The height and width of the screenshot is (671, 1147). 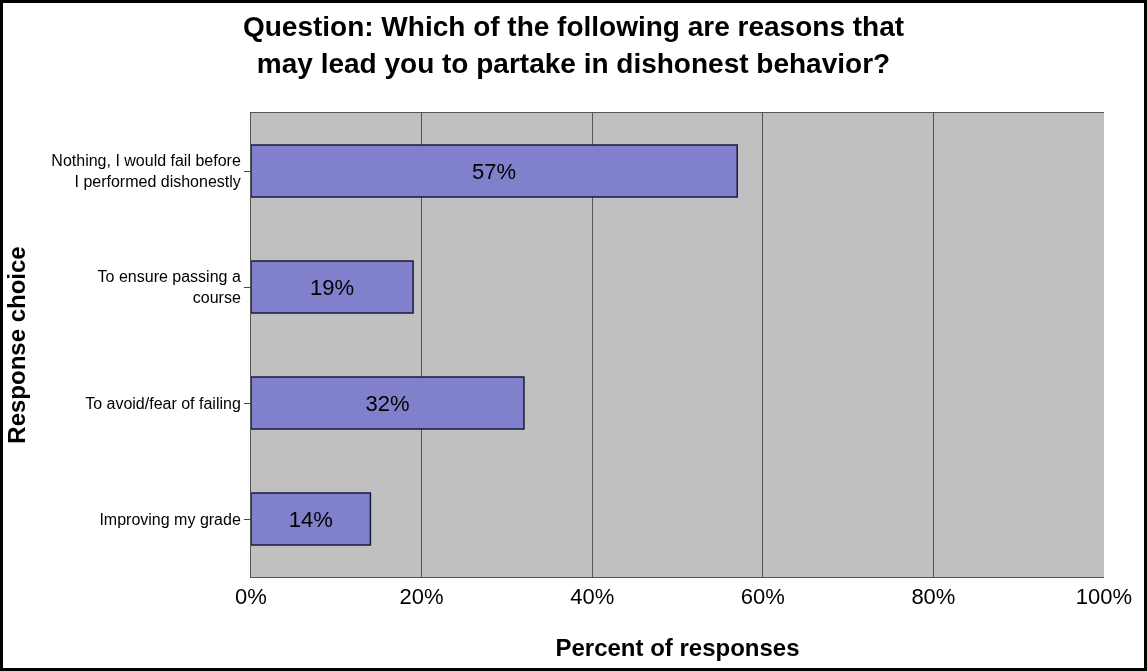 What do you see at coordinates (592, 597) in the screenshot?
I see `x-tick-label: 40%` at bounding box center [592, 597].